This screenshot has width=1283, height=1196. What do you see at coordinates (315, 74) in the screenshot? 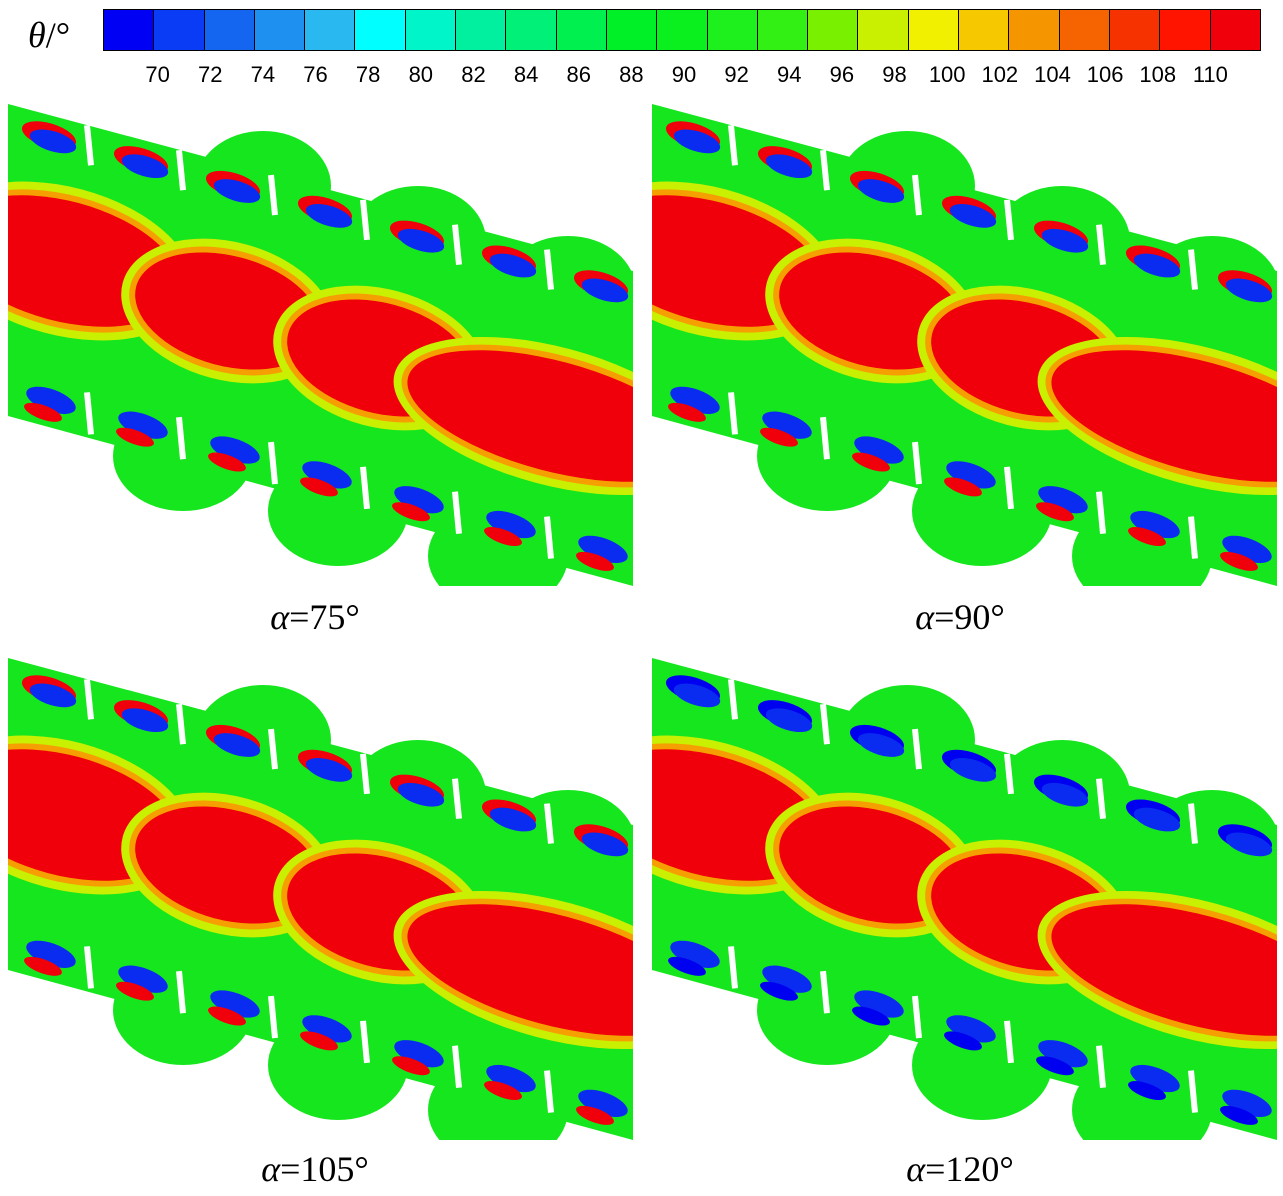
I see `colorbar-tick-label: 76` at bounding box center [315, 74].